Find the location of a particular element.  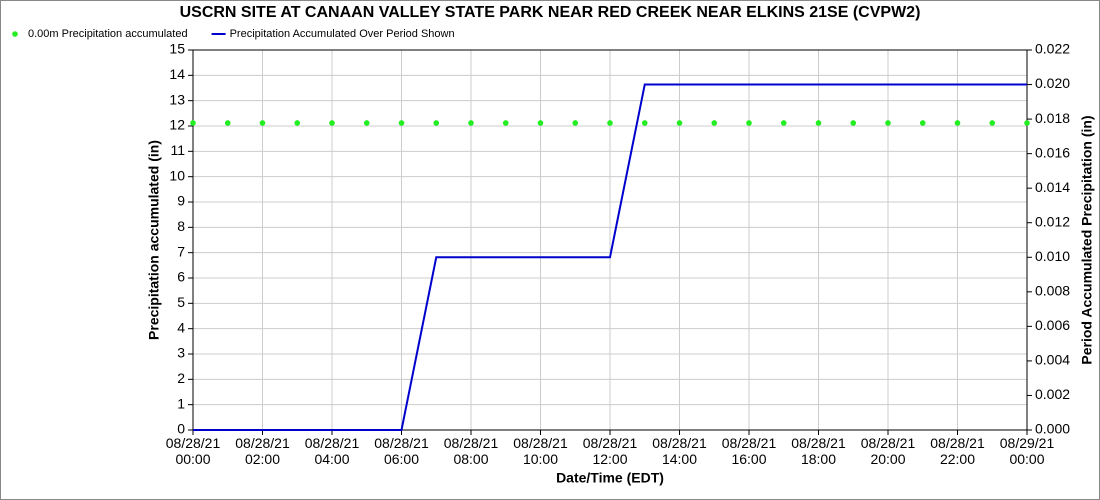

y2-tick-label: 0.000 is located at coordinates (1052, 429).